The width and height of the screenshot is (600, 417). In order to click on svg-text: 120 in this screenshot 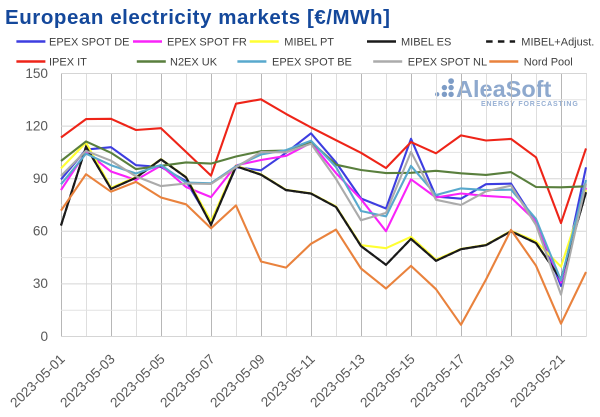, I will do `click(36, 125)`.